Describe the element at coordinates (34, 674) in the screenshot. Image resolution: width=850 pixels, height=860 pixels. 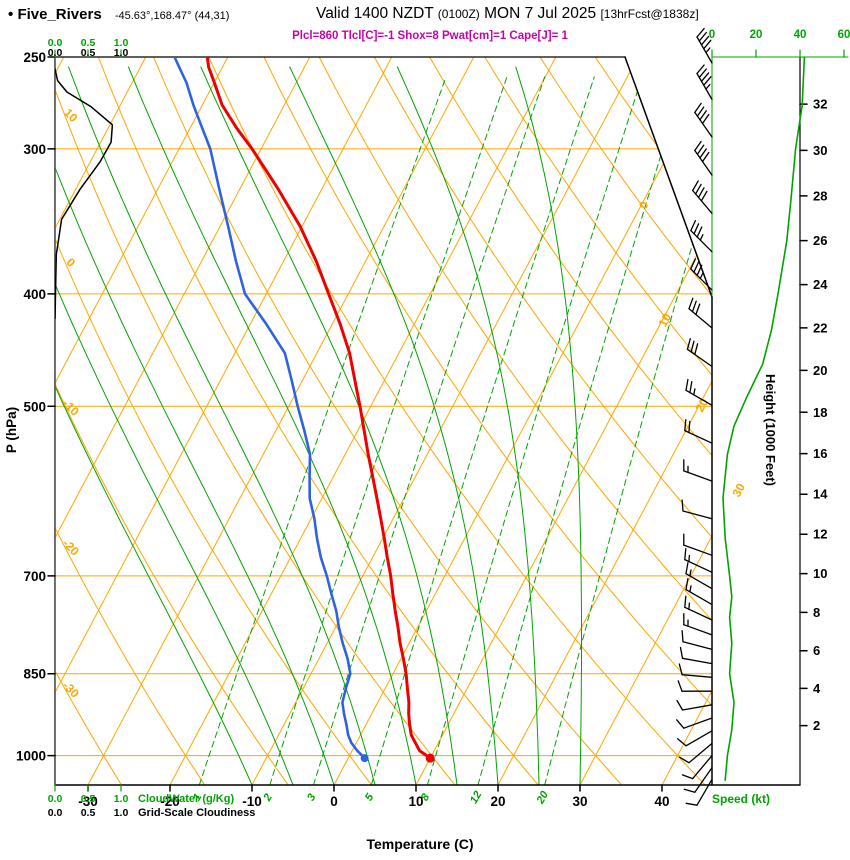
I see `svg-text: 850` at that location.